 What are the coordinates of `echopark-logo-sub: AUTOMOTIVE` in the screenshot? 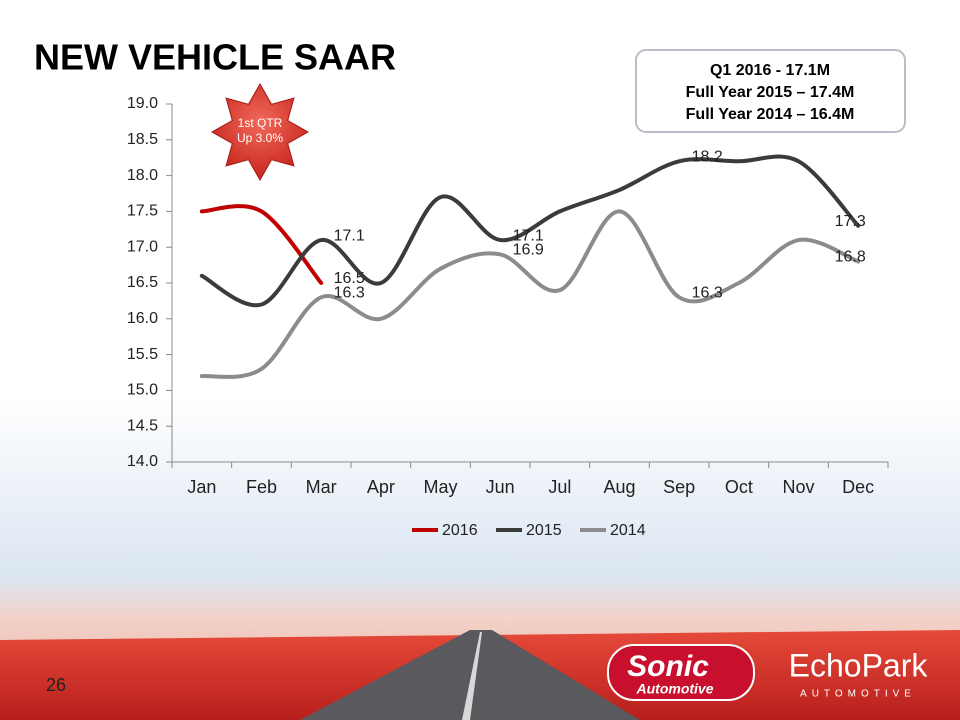 It's located at (858, 694).